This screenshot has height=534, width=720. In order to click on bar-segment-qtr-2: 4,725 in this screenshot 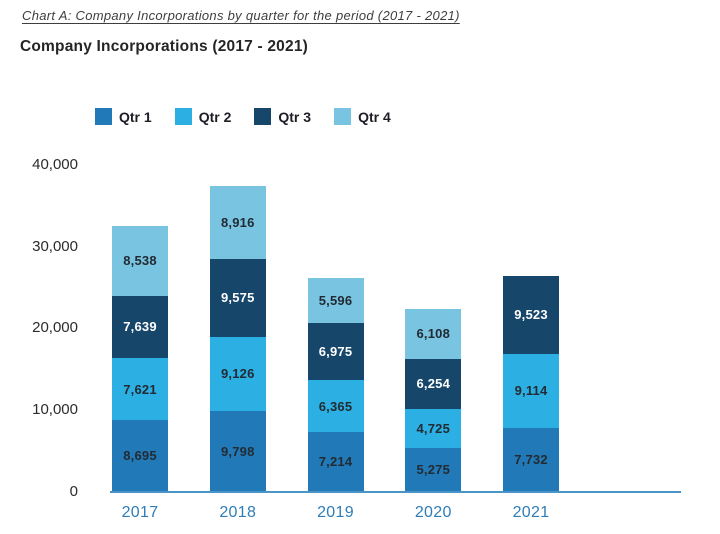, I will do `click(433, 428)`.